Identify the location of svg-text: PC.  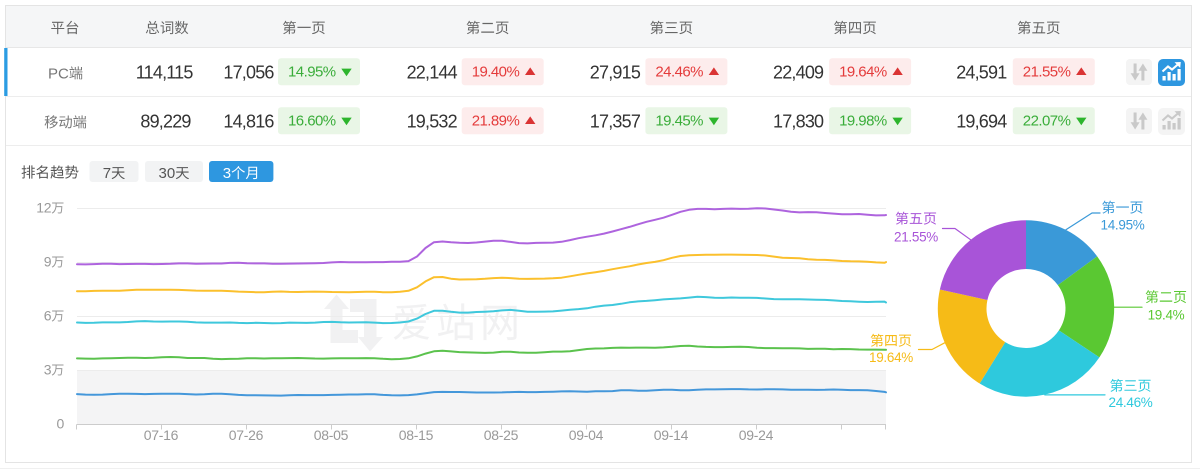
(58, 73).